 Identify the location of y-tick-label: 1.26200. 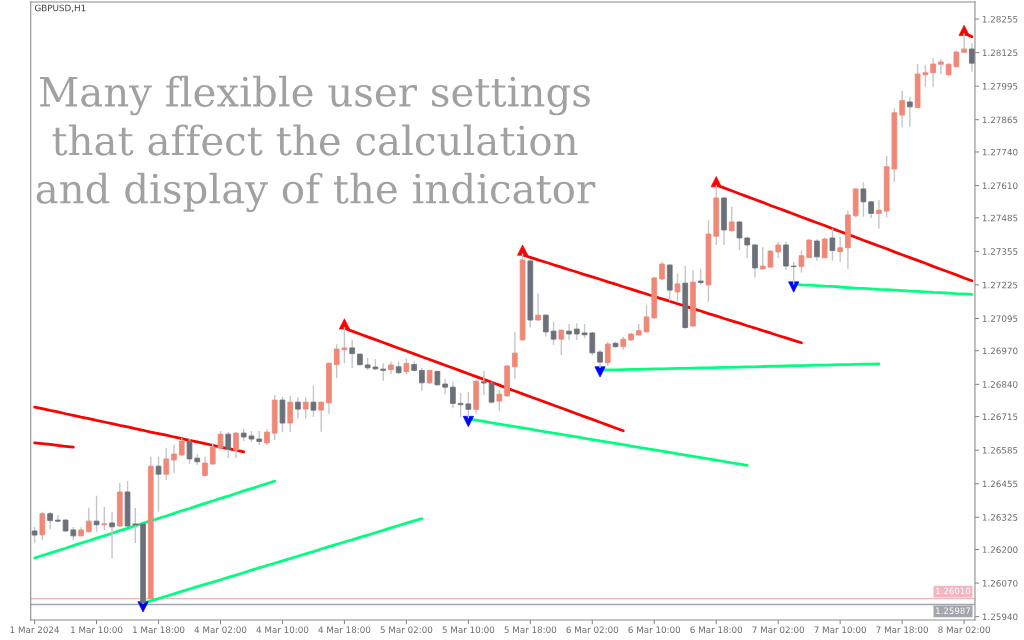
(1000, 549).